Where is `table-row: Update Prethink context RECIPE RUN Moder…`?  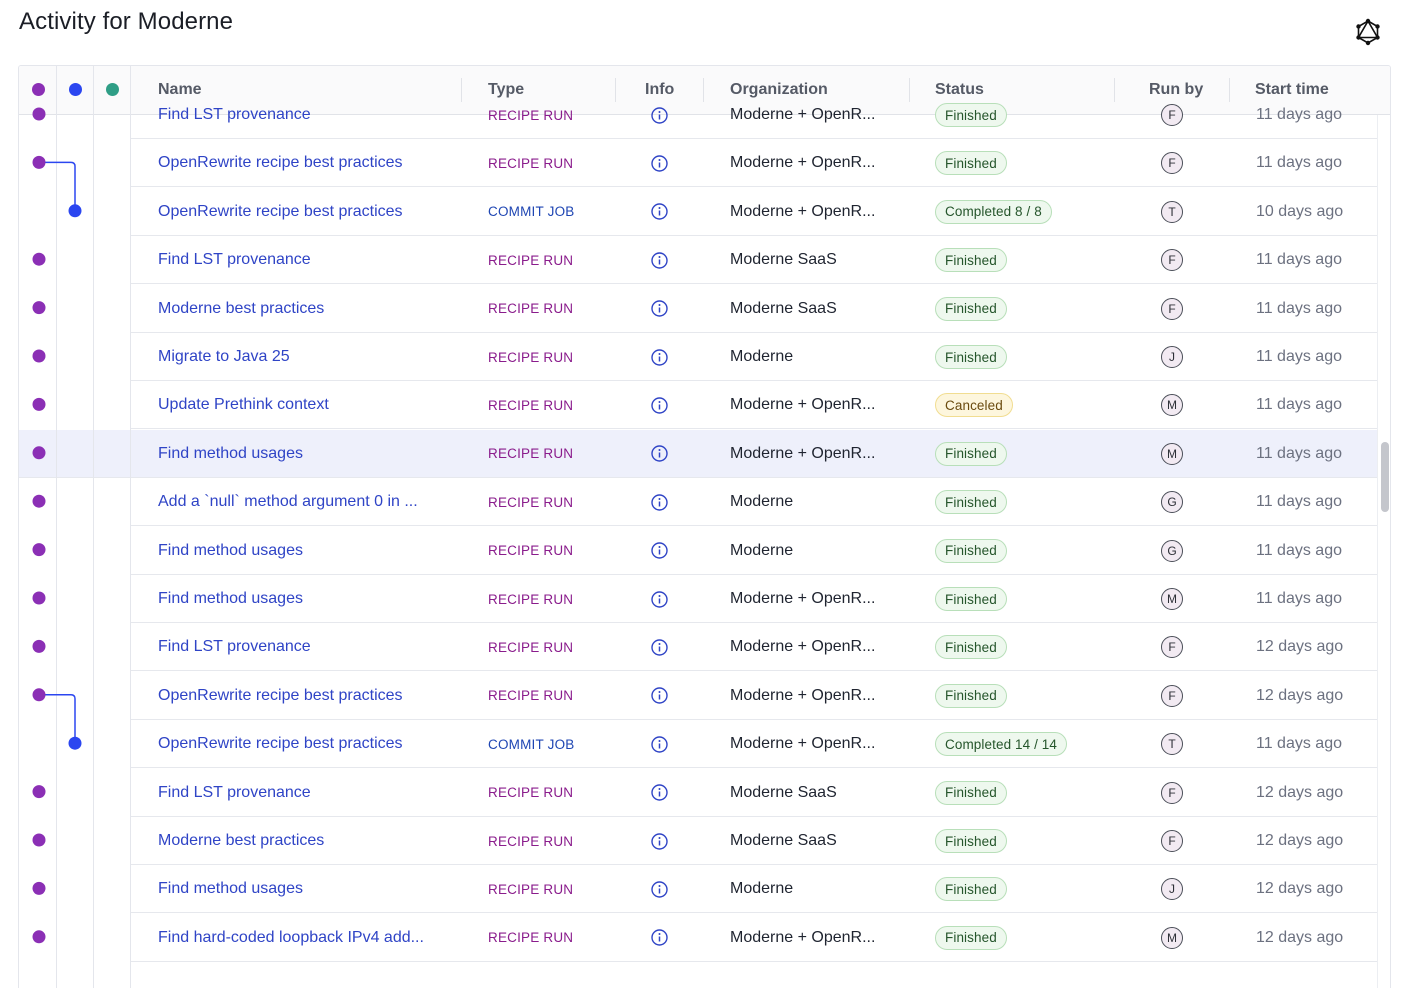 table-row: Update Prethink context RECIPE RUN Moder… is located at coordinates (754, 405).